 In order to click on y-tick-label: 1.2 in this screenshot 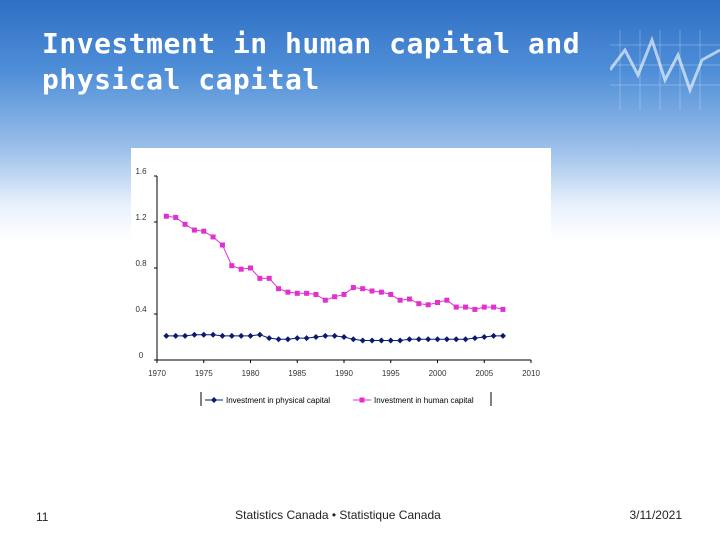, I will do `click(141, 217)`.